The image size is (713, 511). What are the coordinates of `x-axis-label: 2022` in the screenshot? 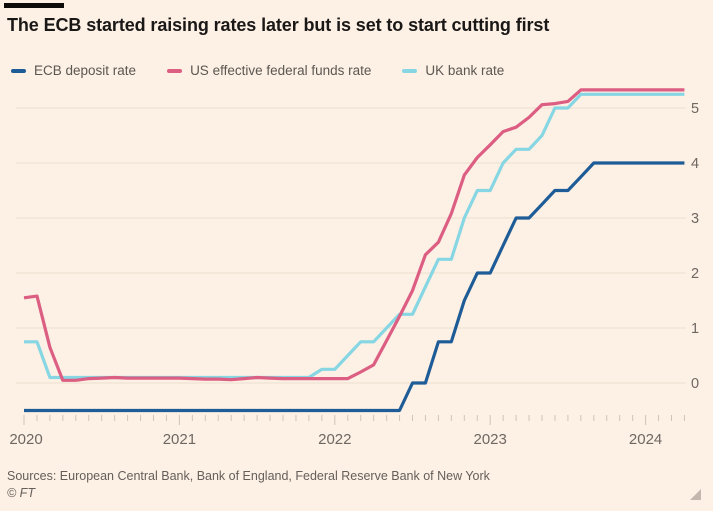 It's located at (334, 439).